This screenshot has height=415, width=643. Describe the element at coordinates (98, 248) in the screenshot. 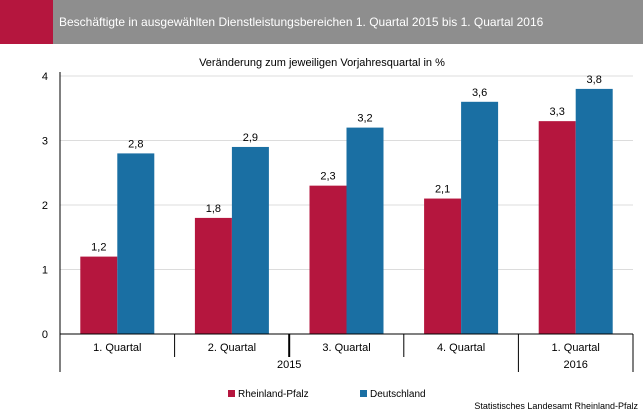

I see `data-label: 1,2` at that location.